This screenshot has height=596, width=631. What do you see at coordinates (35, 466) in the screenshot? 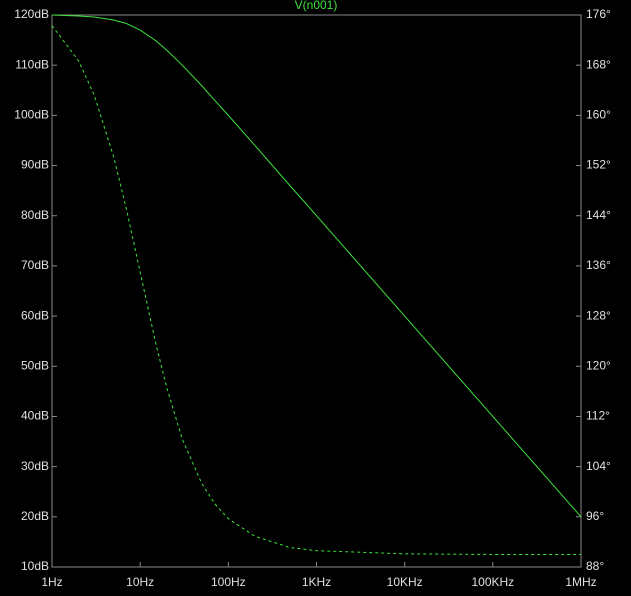
I see `y-tick-label: 30dB` at bounding box center [35, 466].